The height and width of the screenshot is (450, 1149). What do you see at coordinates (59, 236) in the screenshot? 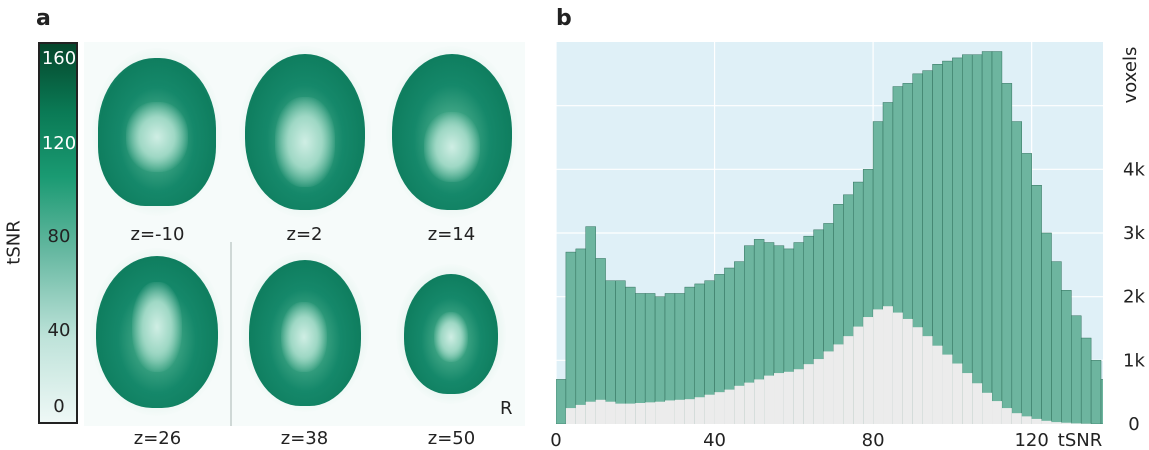
I see `colorbar-tick-80: 80` at bounding box center [59, 236].